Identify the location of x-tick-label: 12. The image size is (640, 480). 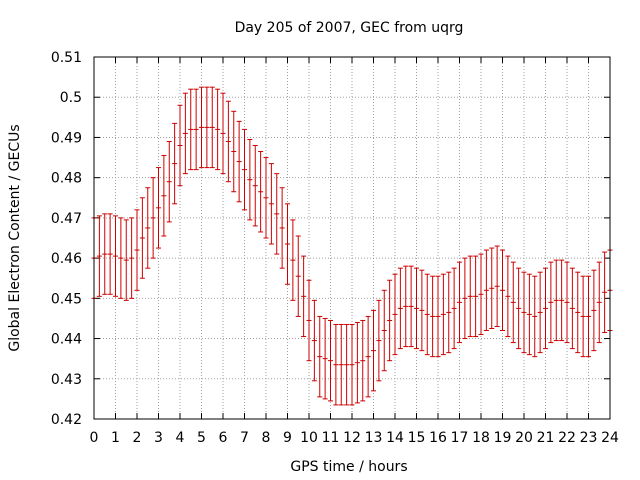
(352, 438).